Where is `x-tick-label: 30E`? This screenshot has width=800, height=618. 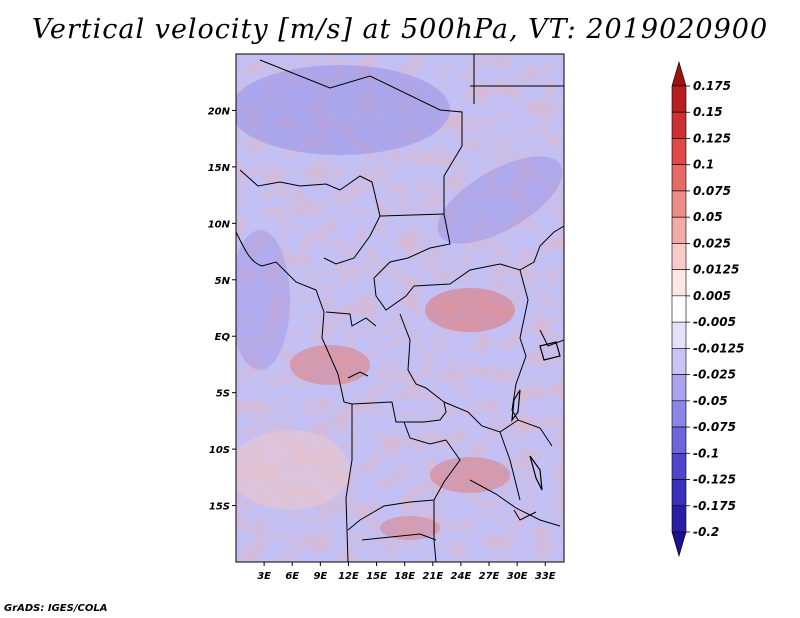
x-tick-label: 30E is located at coordinates (517, 576).